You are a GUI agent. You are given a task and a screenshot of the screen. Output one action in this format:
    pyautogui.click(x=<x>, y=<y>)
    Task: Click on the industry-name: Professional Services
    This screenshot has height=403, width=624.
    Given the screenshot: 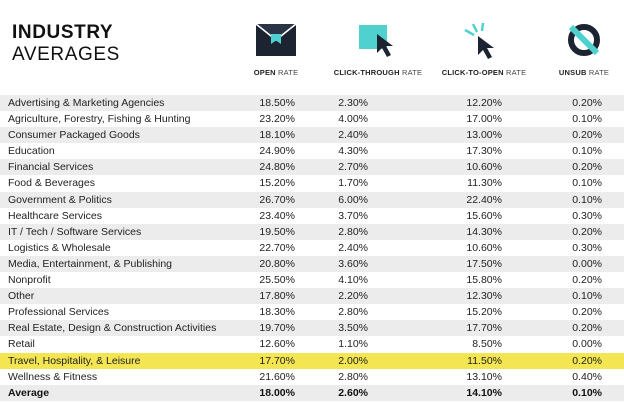 What is the action you would take?
    pyautogui.click(x=58, y=312)
    